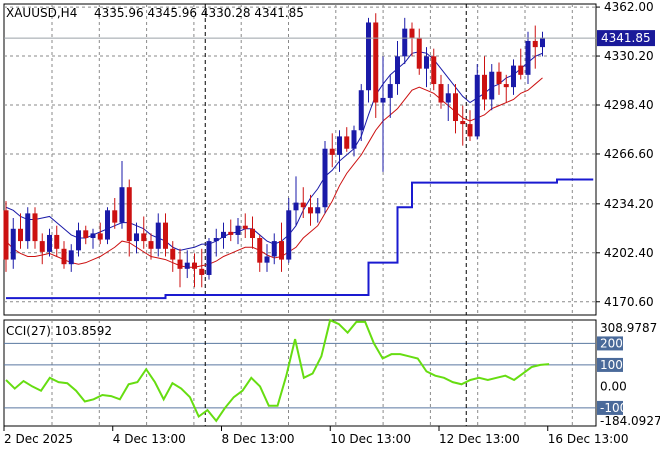 The width and height of the screenshot is (660, 450). I want to click on price-axis-label: 4234.20, so click(629, 204).